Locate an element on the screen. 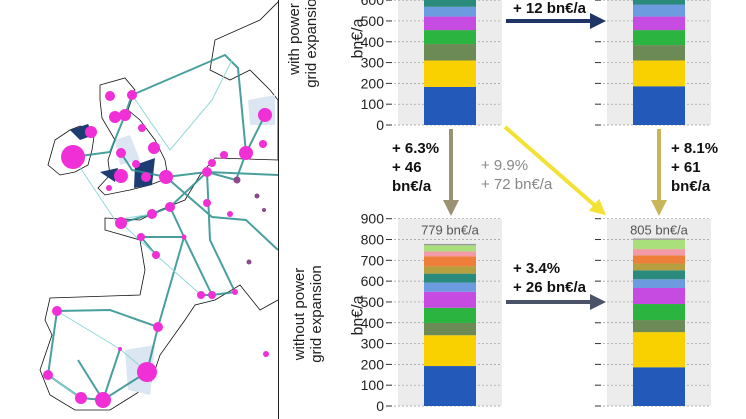 This screenshot has height=419, width=746. y-tick-label: 700 is located at coordinates (373, 260).